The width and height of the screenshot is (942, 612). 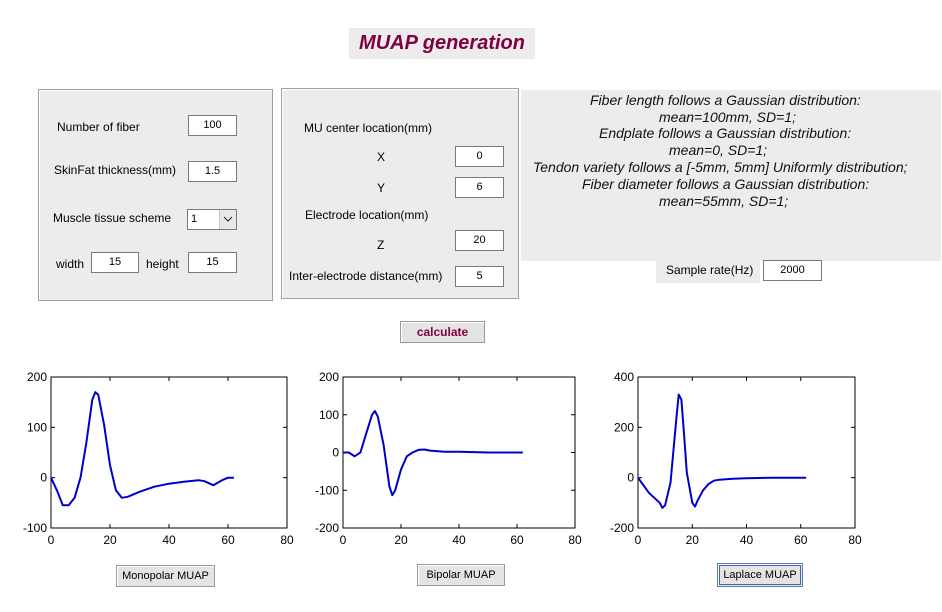 What do you see at coordinates (760, 575) in the screenshot?
I see `laplace-muap-button: Laplace MUAP` at bounding box center [760, 575].